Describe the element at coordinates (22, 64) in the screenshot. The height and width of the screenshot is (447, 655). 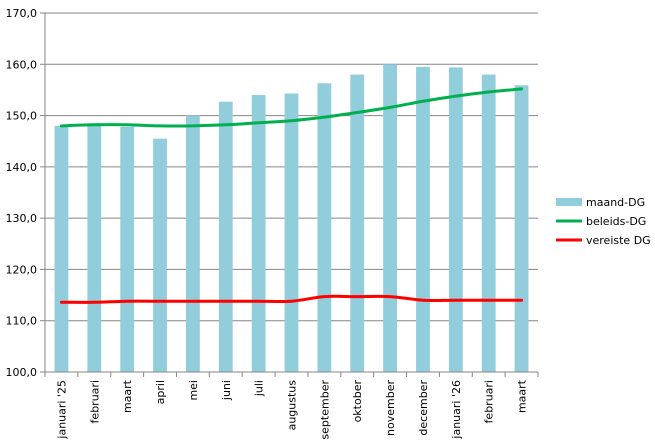
I see `y-tick-label: 160,0` at that location.